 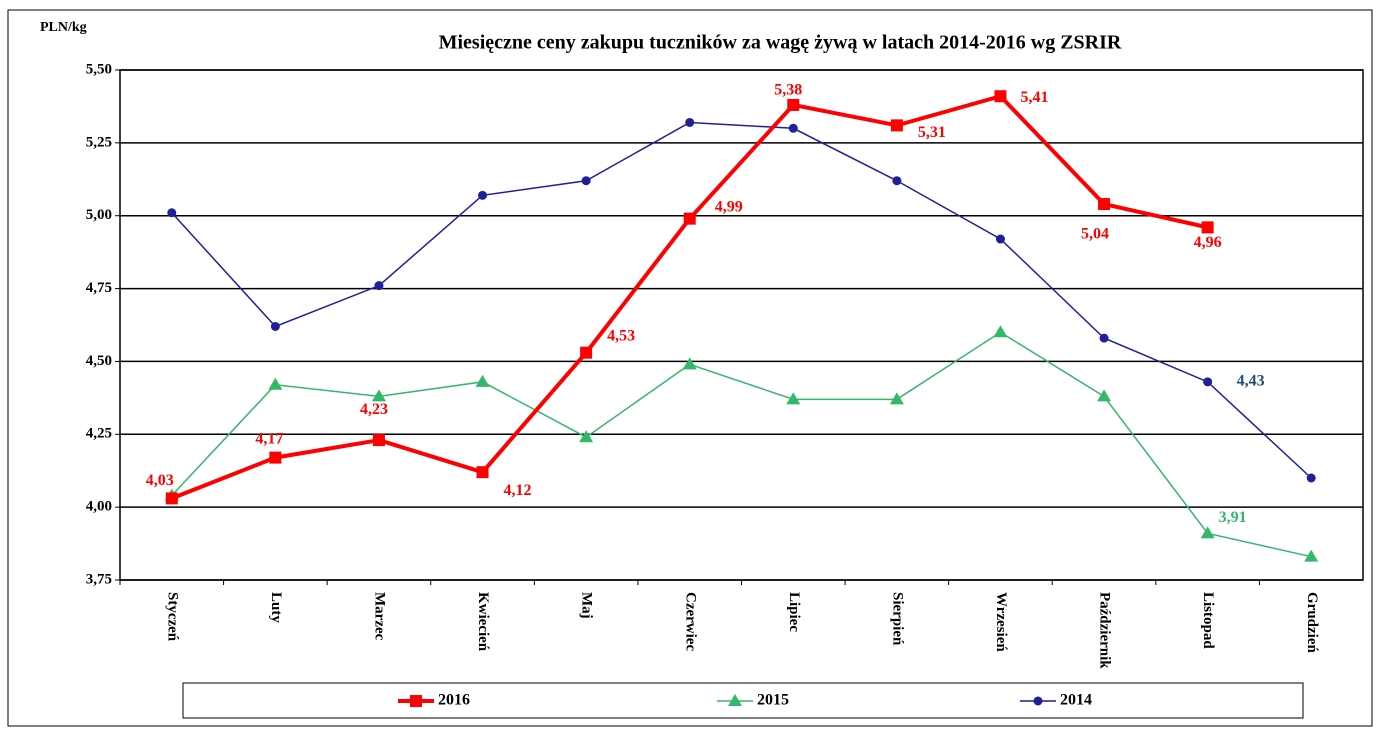 I want to click on data-label: 5,31, so click(x=932, y=132).